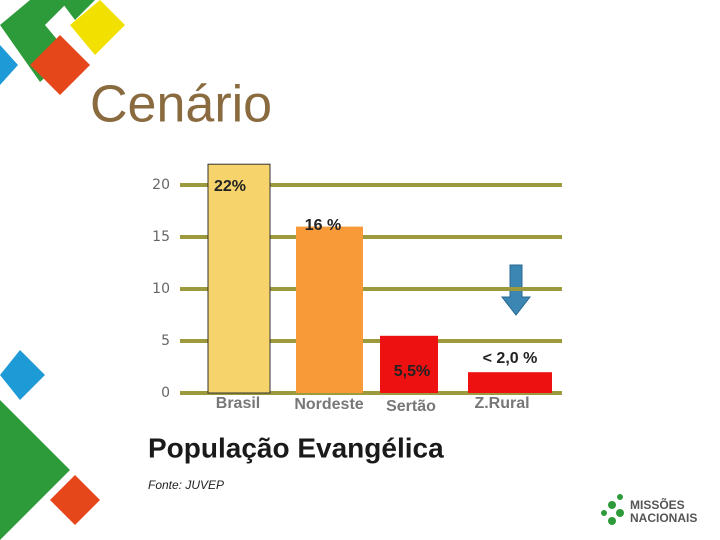  What do you see at coordinates (663, 518) in the screenshot?
I see `logo-text: NACIONAIS` at bounding box center [663, 518].